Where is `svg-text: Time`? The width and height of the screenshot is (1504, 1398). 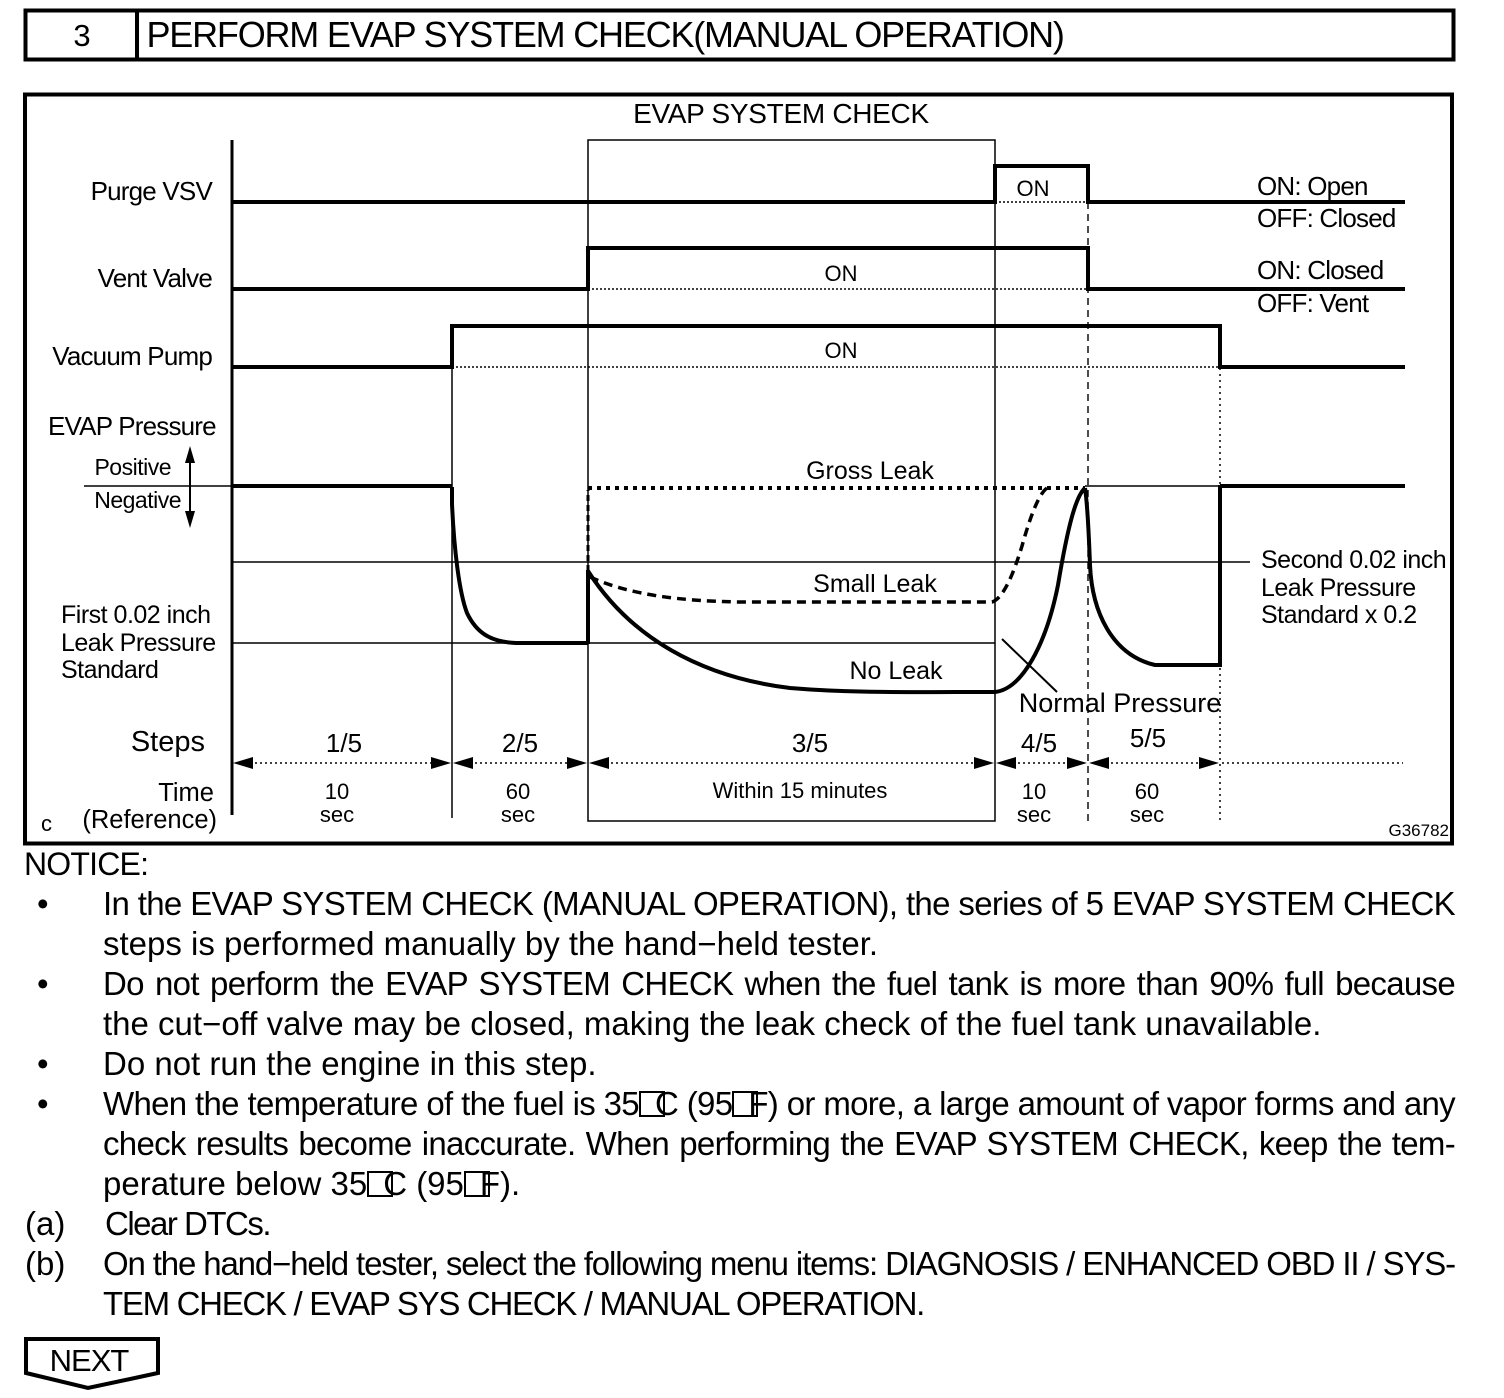 svg-text: Time is located at coordinates (186, 793).